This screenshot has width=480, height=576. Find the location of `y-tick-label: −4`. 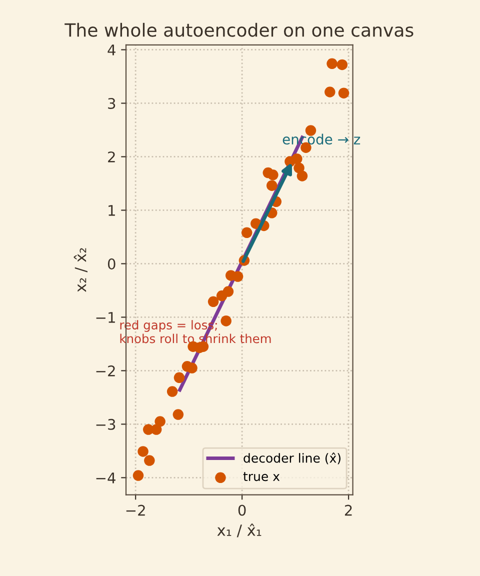

y-tick-label: −4 is located at coordinates (106, 478).